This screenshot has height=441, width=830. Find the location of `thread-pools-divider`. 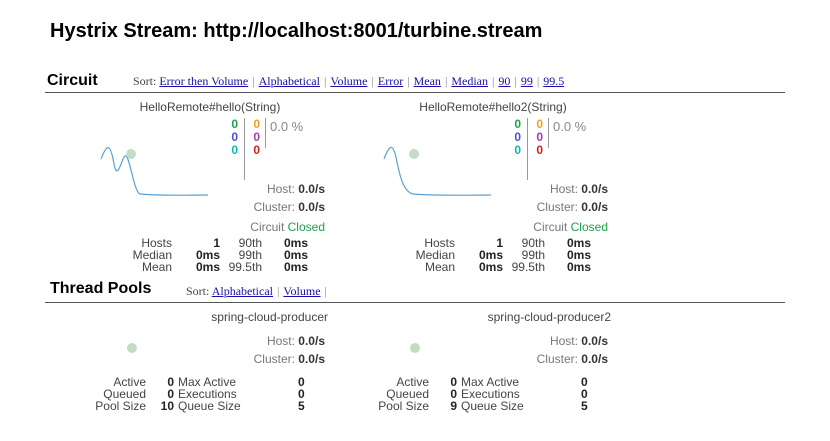

thread-pools-divider is located at coordinates (415, 302).